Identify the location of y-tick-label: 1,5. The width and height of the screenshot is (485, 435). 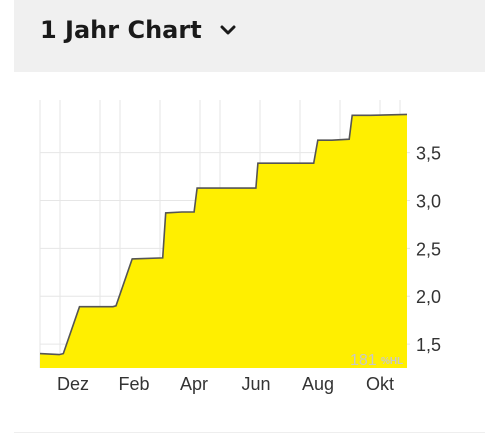
(428, 345).